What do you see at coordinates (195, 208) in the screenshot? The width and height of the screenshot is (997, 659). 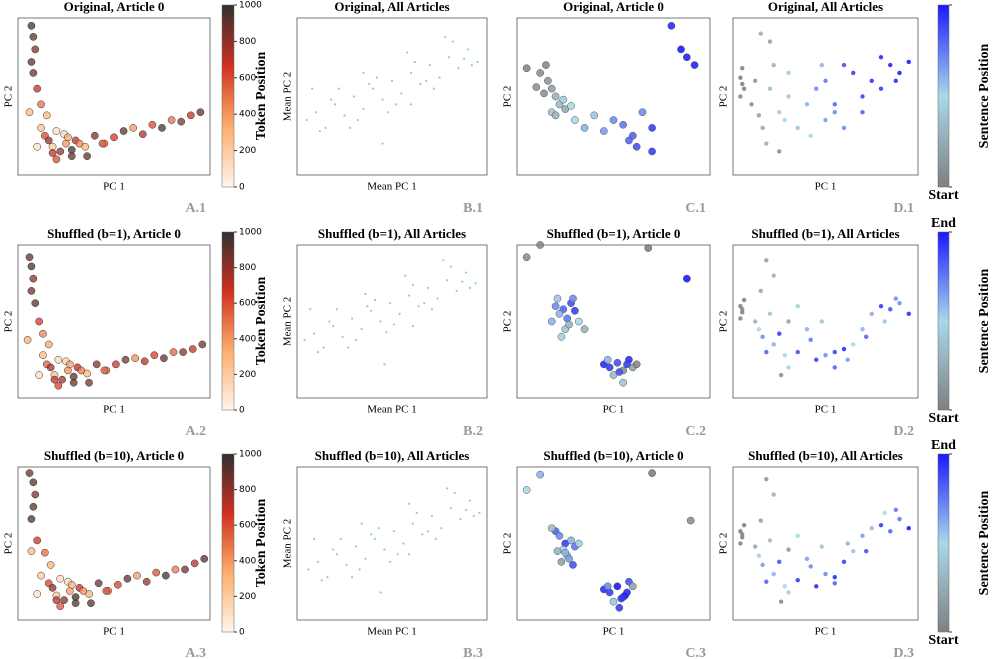 I see `panel-label: A.1` at bounding box center [195, 208].